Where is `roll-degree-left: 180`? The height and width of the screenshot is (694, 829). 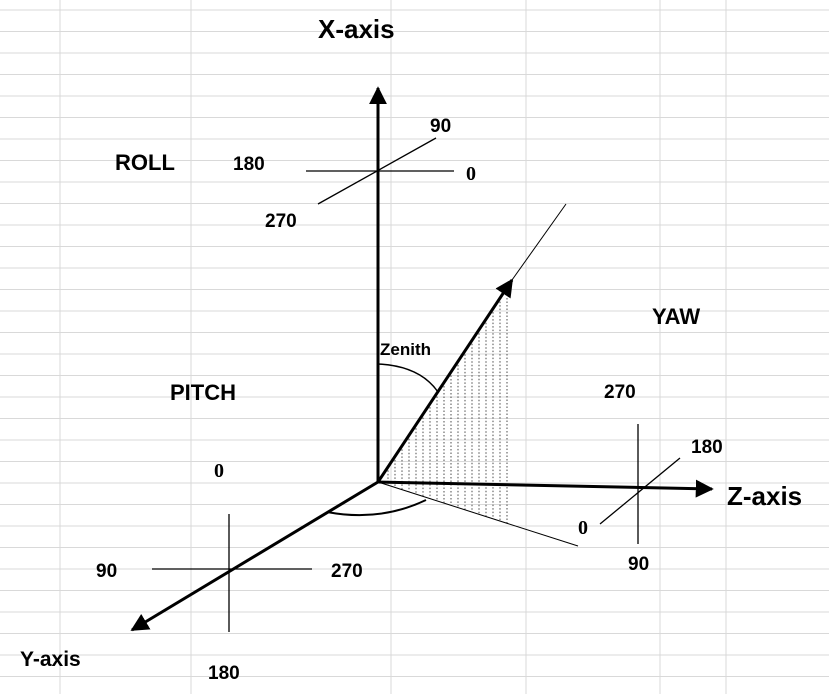
roll-degree-left: 180 is located at coordinates (249, 164).